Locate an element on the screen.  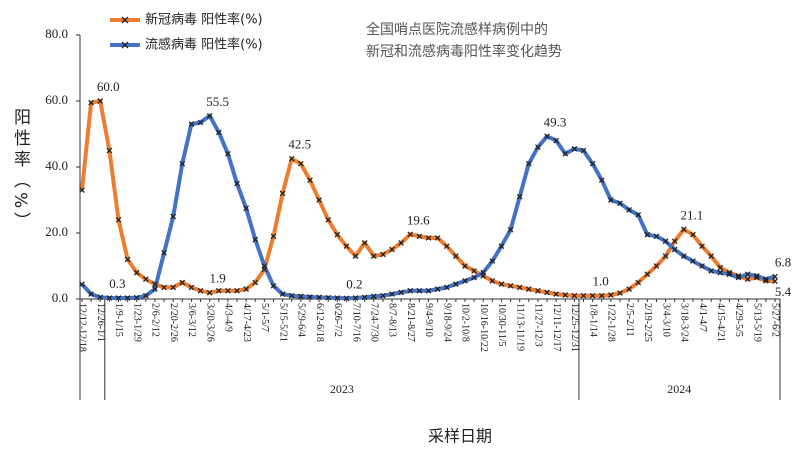
x-tick-label: 8/7-8/13 is located at coordinates (392, 320).